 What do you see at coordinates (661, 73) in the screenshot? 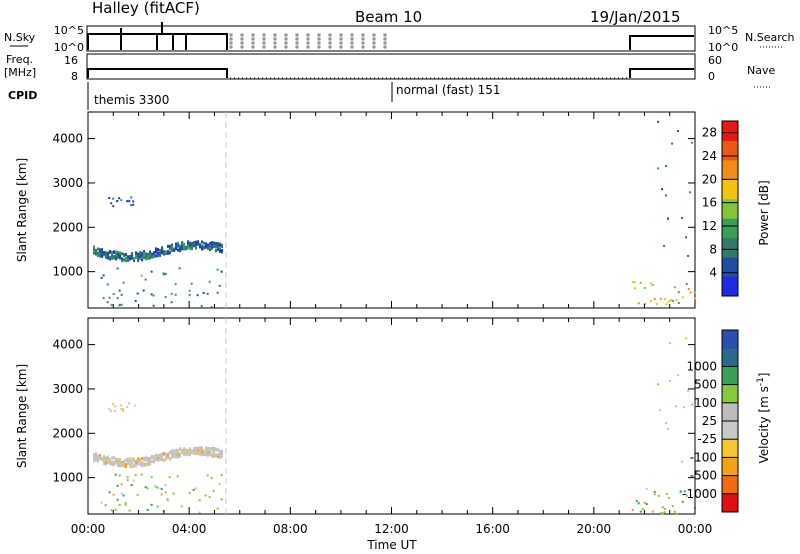
I see `freq-trace-late` at bounding box center [661, 73].